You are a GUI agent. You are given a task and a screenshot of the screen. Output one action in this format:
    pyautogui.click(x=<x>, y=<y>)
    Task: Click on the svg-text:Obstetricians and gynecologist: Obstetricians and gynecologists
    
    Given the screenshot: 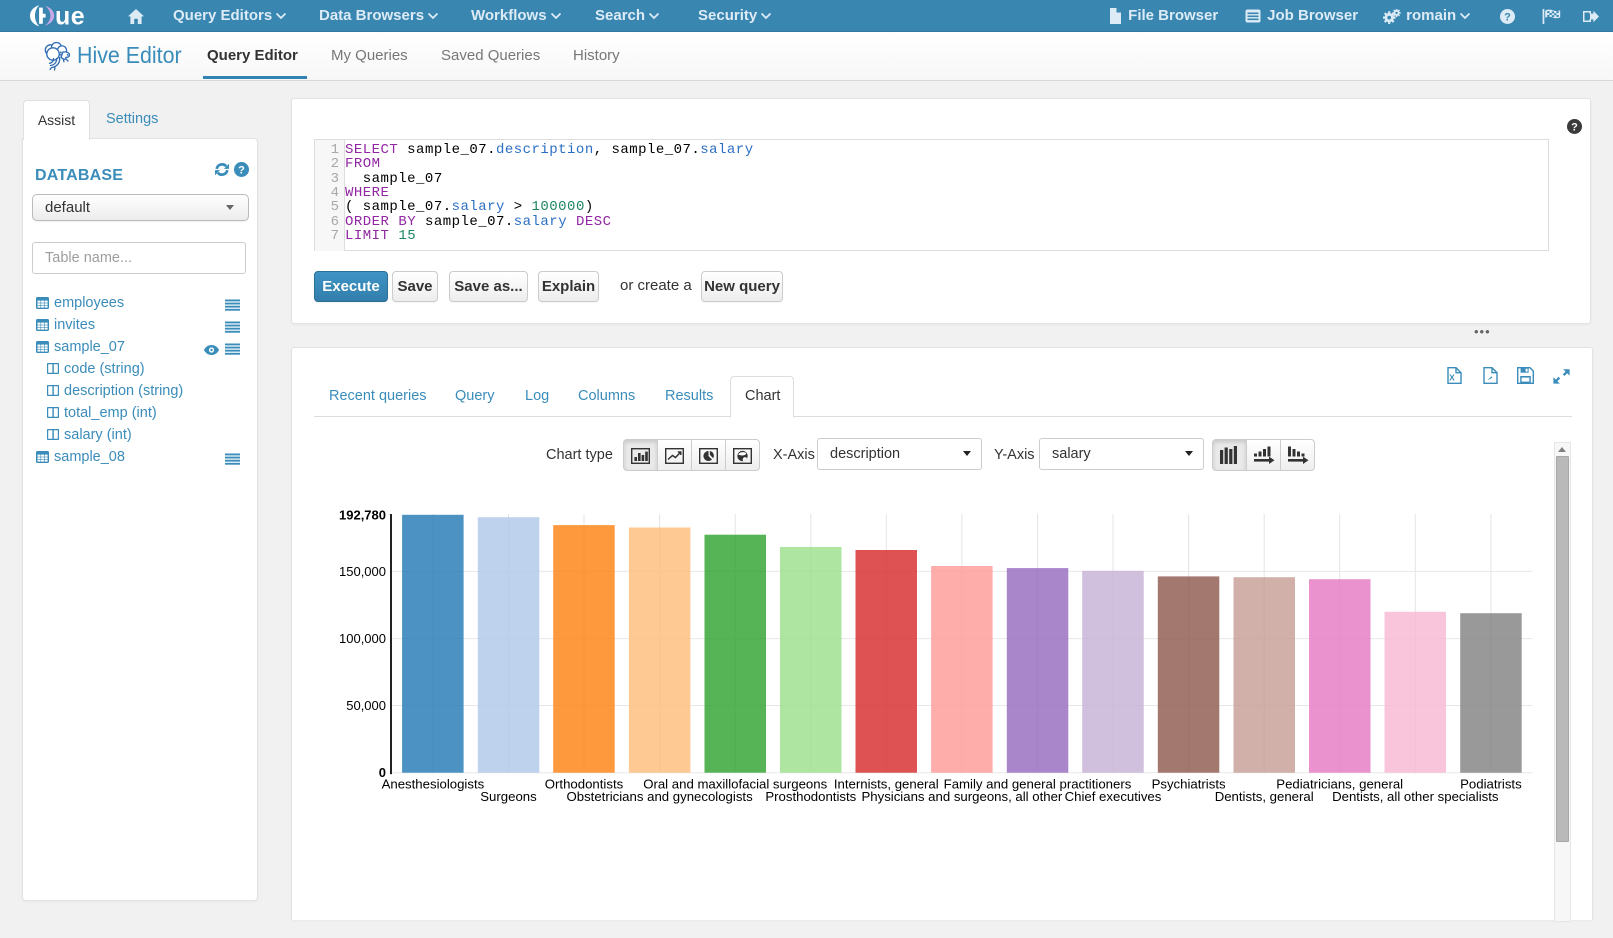 What is the action you would take?
    pyautogui.click(x=659, y=796)
    